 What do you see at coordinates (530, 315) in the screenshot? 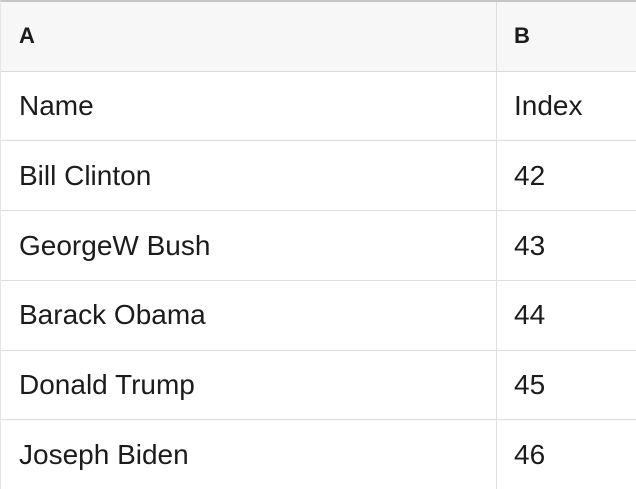
I see `cell-index-44: 44` at bounding box center [530, 315].